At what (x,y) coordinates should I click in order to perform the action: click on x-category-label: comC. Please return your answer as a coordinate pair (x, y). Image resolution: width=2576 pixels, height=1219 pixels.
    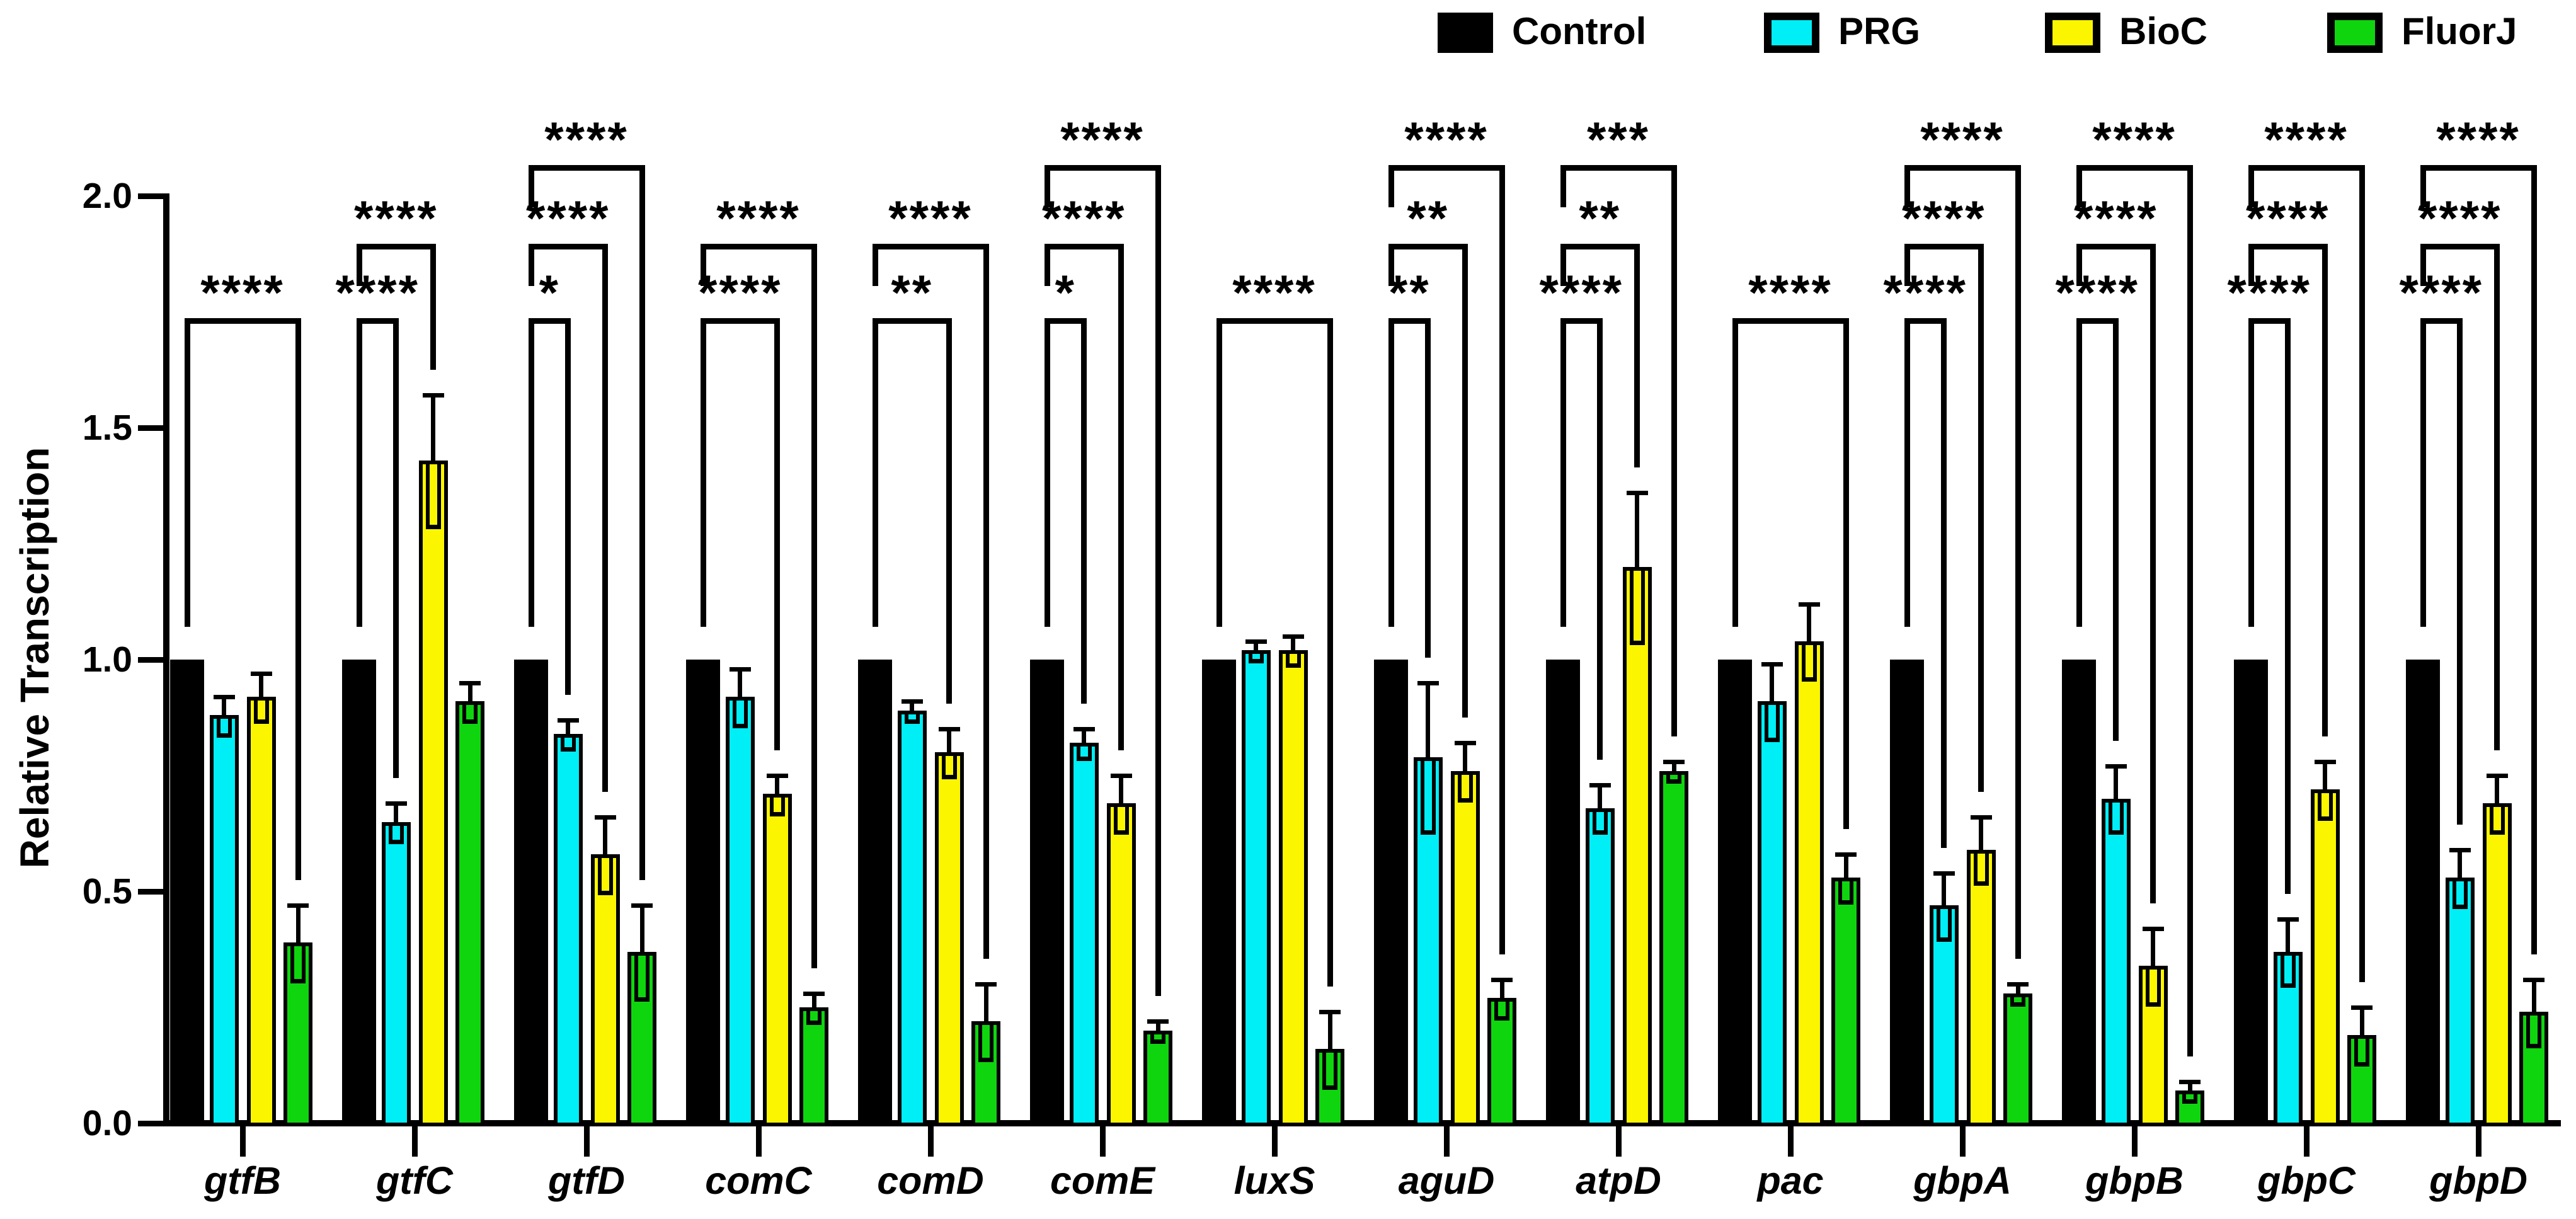
    Looking at the image, I should click on (759, 1180).